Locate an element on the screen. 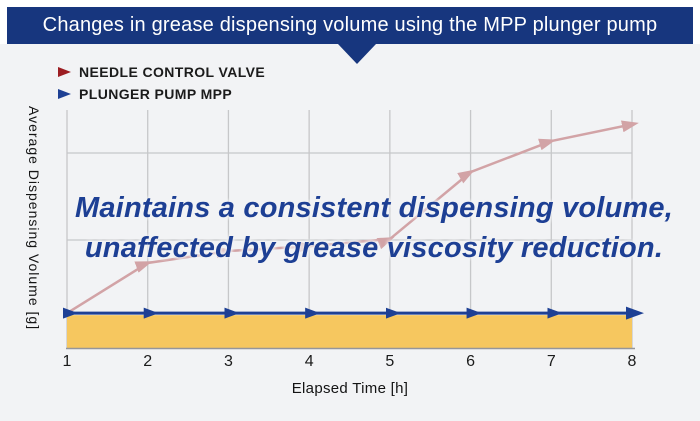 This screenshot has height=421, width=700. x-tick-label: 8 is located at coordinates (632, 361).